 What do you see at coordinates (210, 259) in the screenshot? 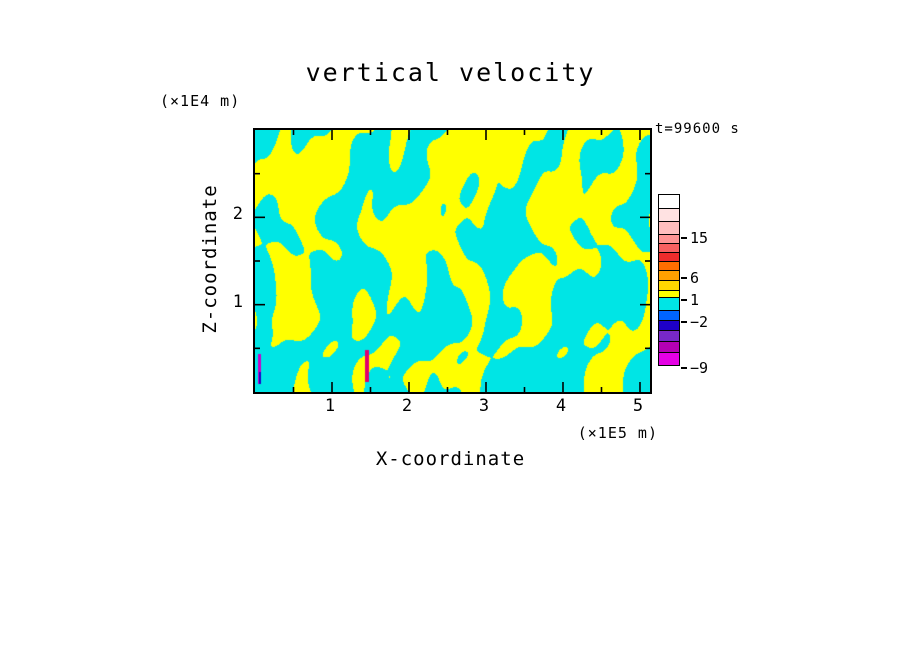
I see `y-axis-title: Z-coordinate` at bounding box center [210, 259].